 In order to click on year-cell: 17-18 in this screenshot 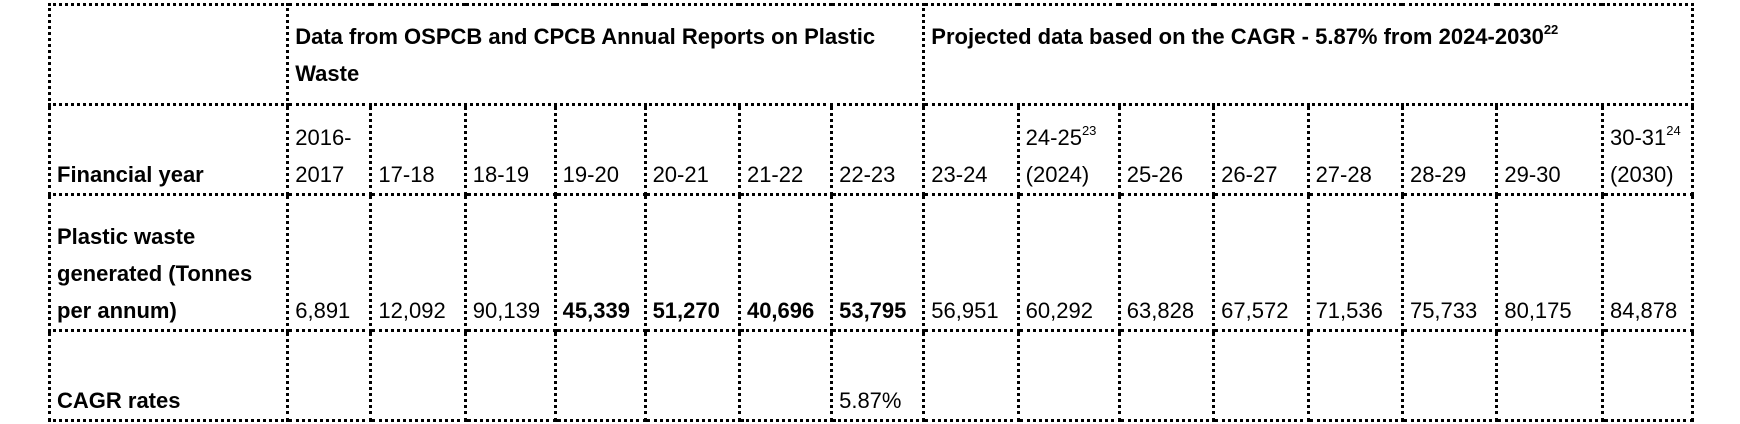, I will do `click(418, 149)`.